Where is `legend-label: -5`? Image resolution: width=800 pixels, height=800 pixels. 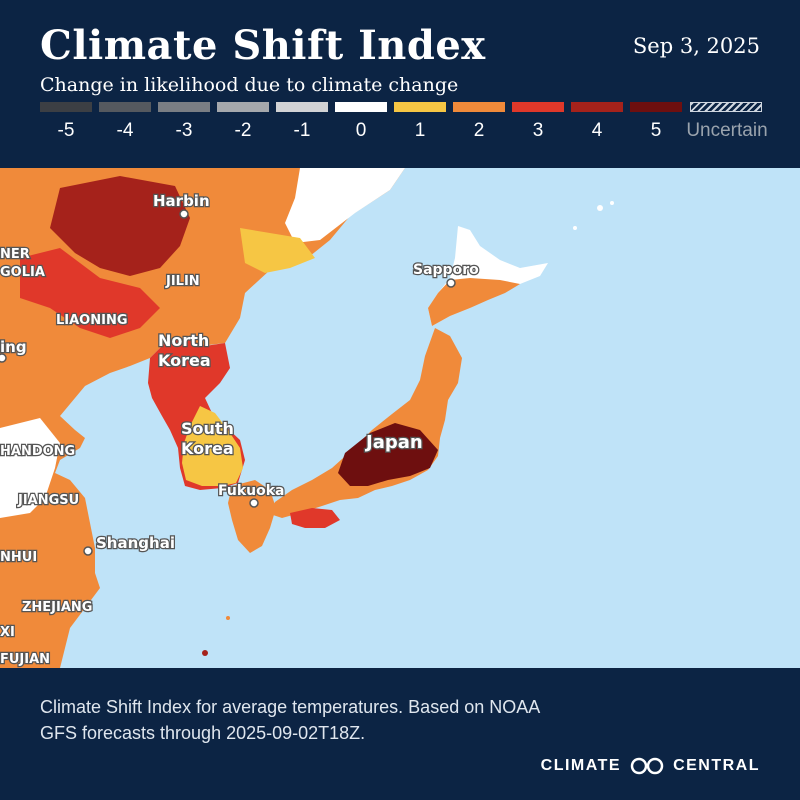 legend-label: -5 is located at coordinates (66, 130).